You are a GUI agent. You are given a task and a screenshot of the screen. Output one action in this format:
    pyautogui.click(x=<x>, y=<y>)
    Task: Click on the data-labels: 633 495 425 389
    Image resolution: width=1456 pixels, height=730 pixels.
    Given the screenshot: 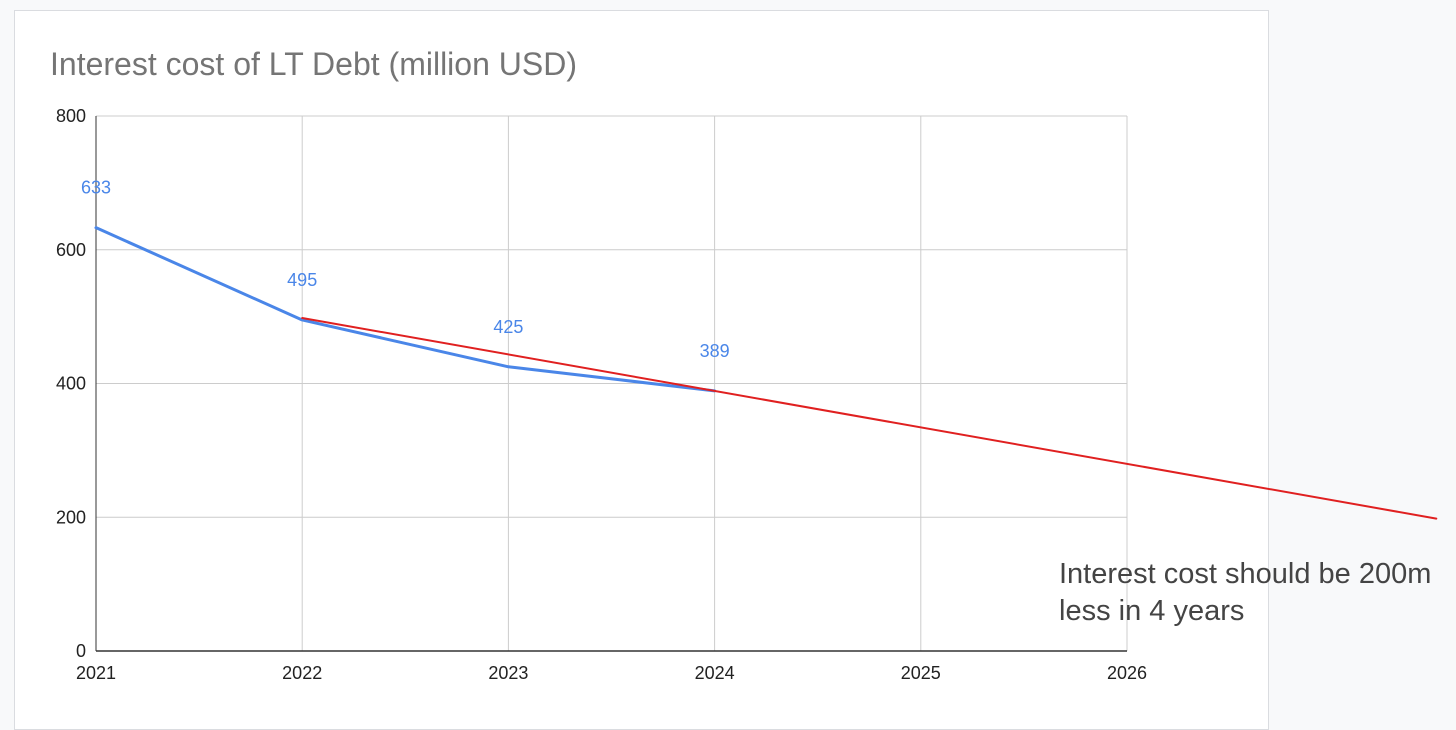 What is the action you would take?
    pyautogui.click(x=405, y=269)
    